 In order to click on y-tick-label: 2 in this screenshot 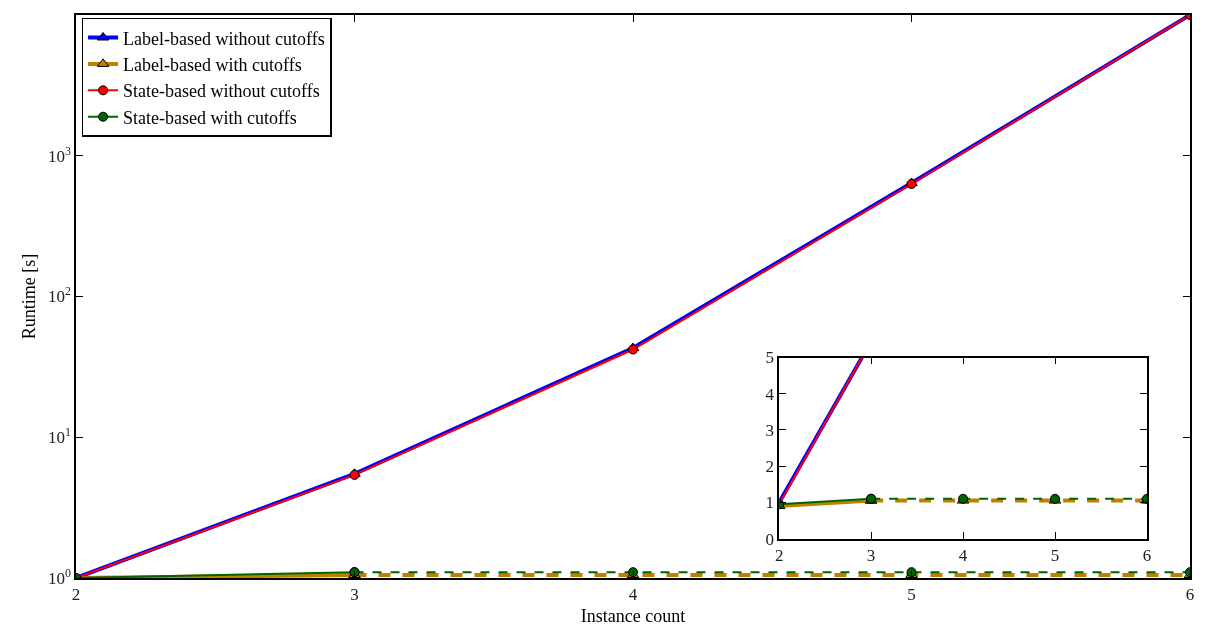, I will do `click(770, 467)`.